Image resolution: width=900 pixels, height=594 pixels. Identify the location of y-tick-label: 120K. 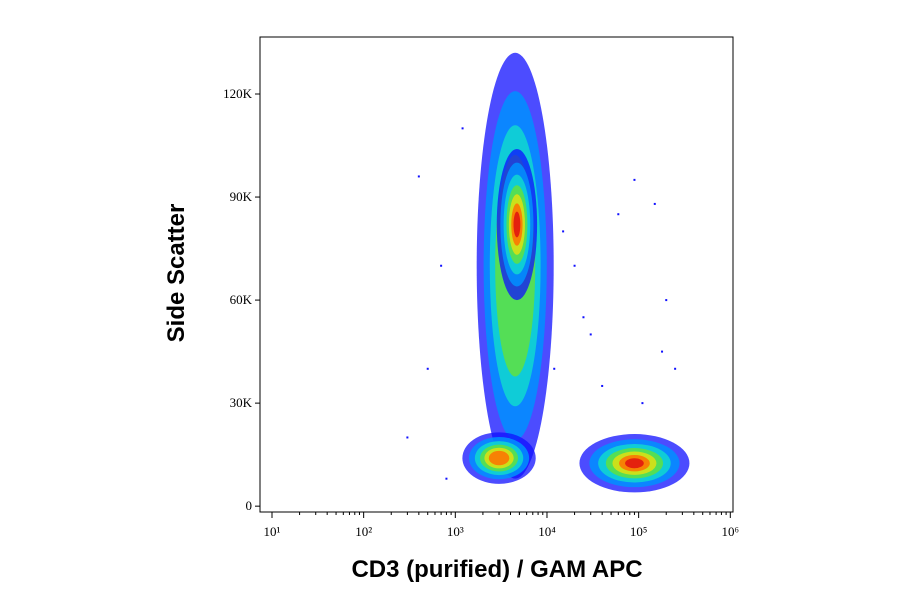
(238, 93).